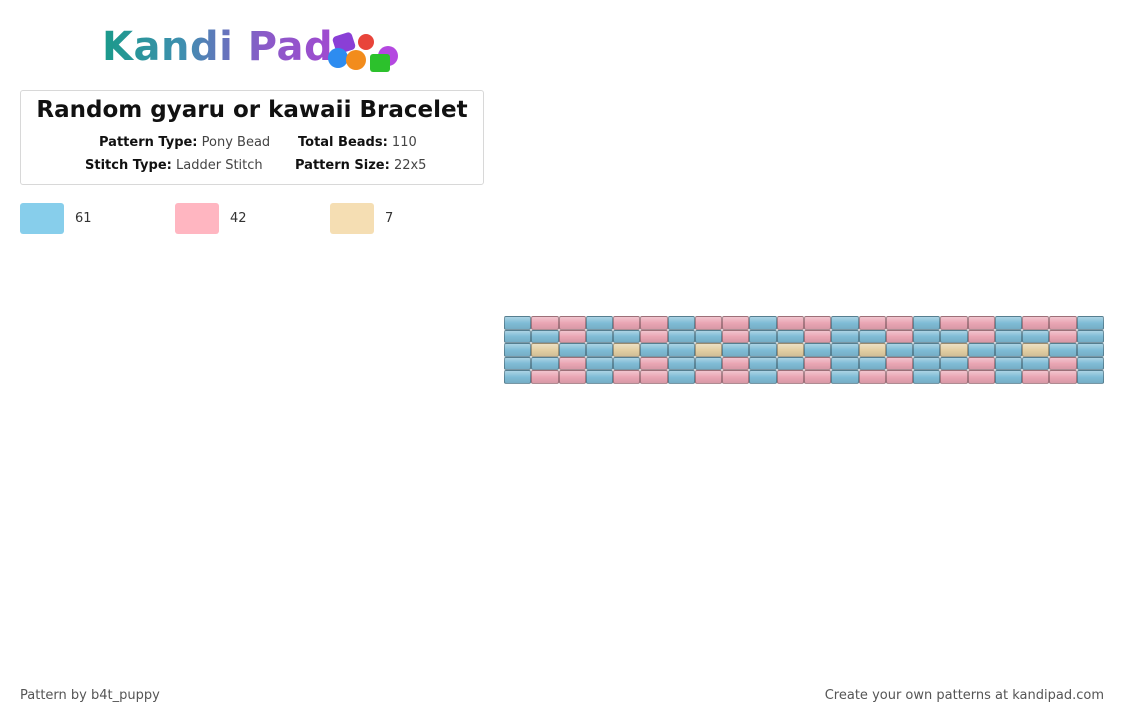 The height and width of the screenshot is (720, 1124). I want to click on color-count: 42, so click(238, 218).